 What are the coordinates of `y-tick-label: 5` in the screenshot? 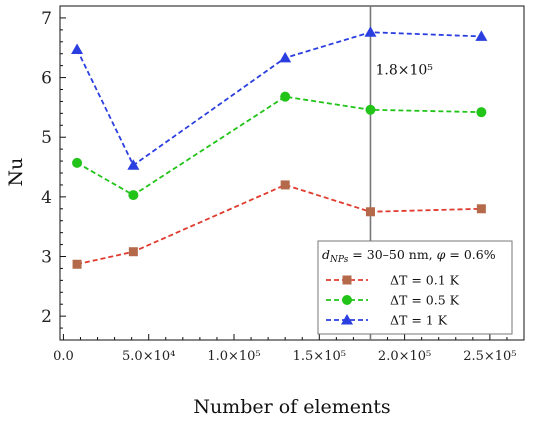 It's located at (46, 138).